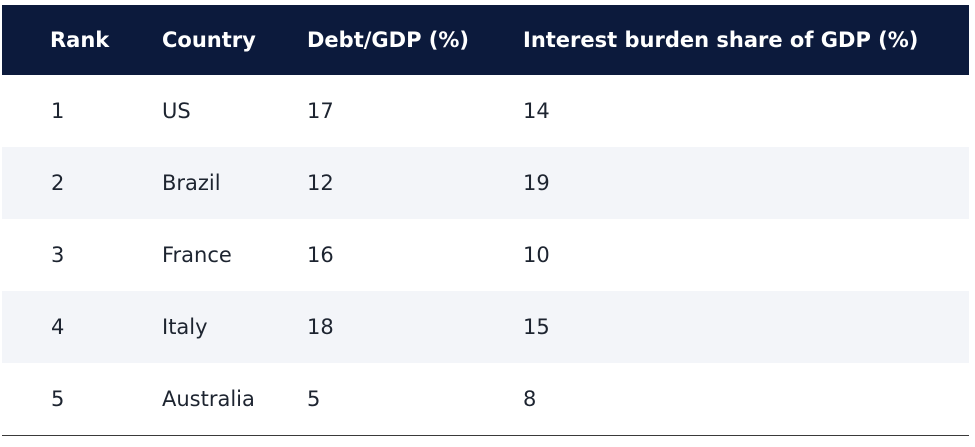  Describe the element at coordinates (536, 111) in the screenshot. I see `cell-interest-burden: 14` at that location.